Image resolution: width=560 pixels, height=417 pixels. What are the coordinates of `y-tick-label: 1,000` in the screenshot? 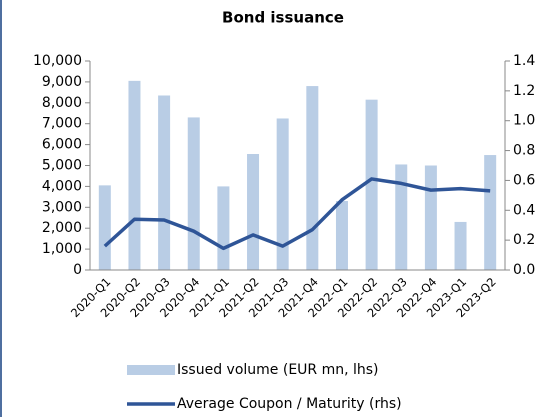 It's located at (62, 249).